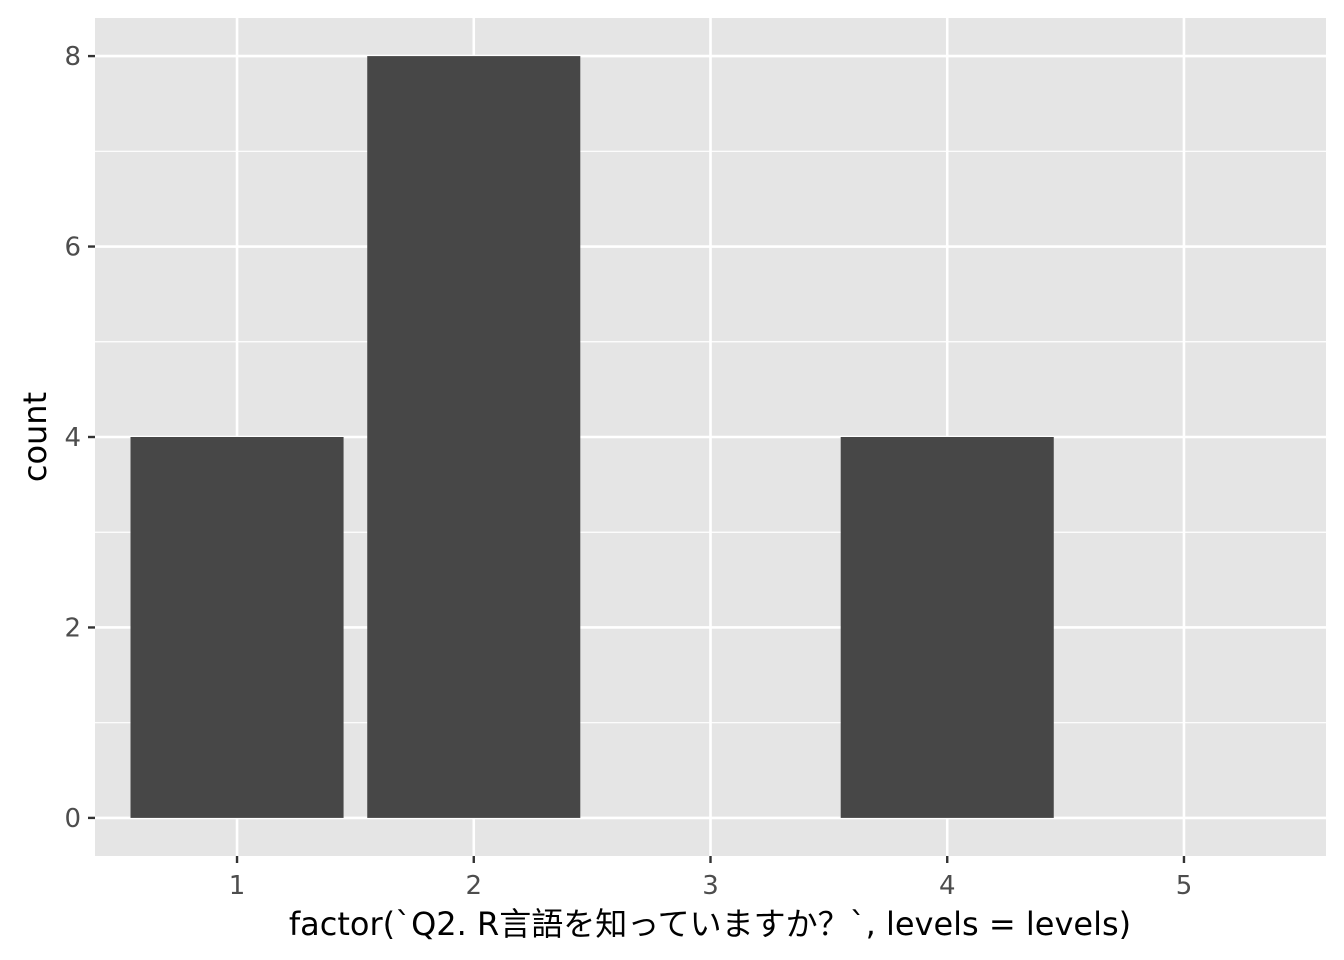 The image size is (1344, 960). I want to click on x-tick-label: 4, so click(947, 886).